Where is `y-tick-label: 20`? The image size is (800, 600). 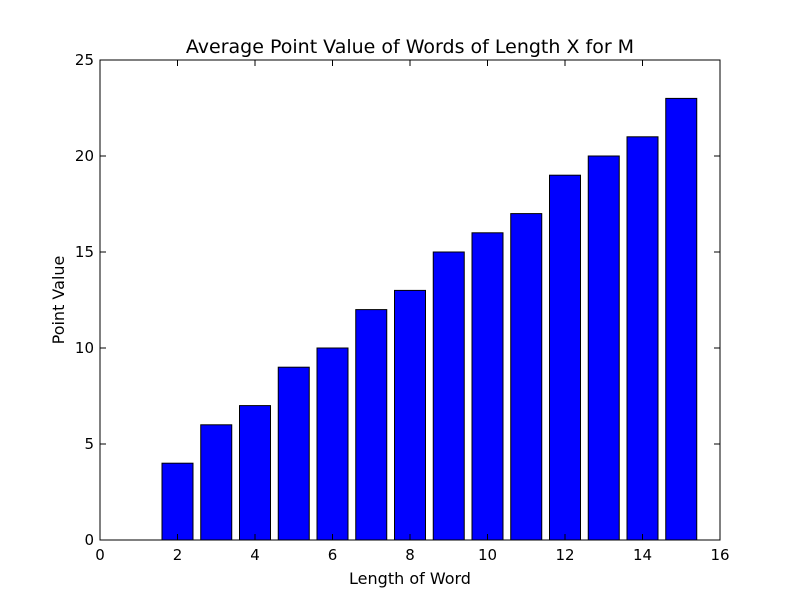 y-tick-label: 20 is located at coordinates (84, 156).